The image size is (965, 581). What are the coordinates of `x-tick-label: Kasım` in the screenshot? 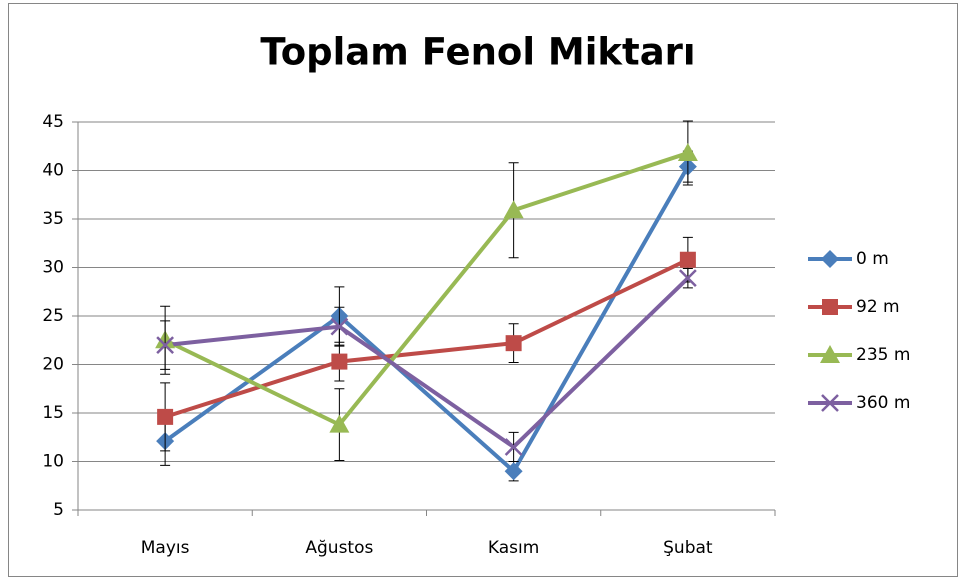 It's located at (513, 548).